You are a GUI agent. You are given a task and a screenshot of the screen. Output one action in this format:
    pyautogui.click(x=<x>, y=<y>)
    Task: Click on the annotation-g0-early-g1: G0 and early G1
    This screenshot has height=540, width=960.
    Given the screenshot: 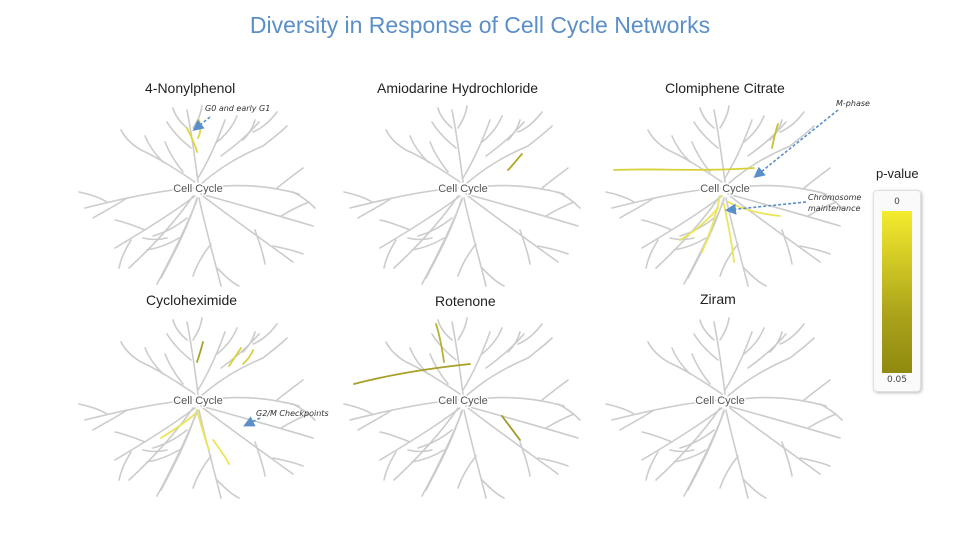 What is the action you would take?
    pyautogui.click(x=238, y=108)
    